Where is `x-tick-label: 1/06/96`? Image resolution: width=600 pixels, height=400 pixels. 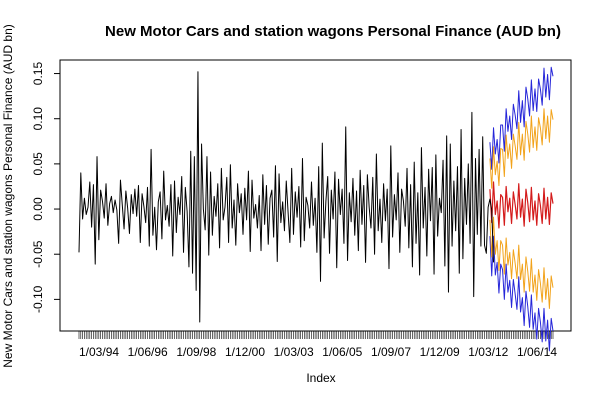 x-tick-label: 1/06/96 is located at coordinates (148, 352).